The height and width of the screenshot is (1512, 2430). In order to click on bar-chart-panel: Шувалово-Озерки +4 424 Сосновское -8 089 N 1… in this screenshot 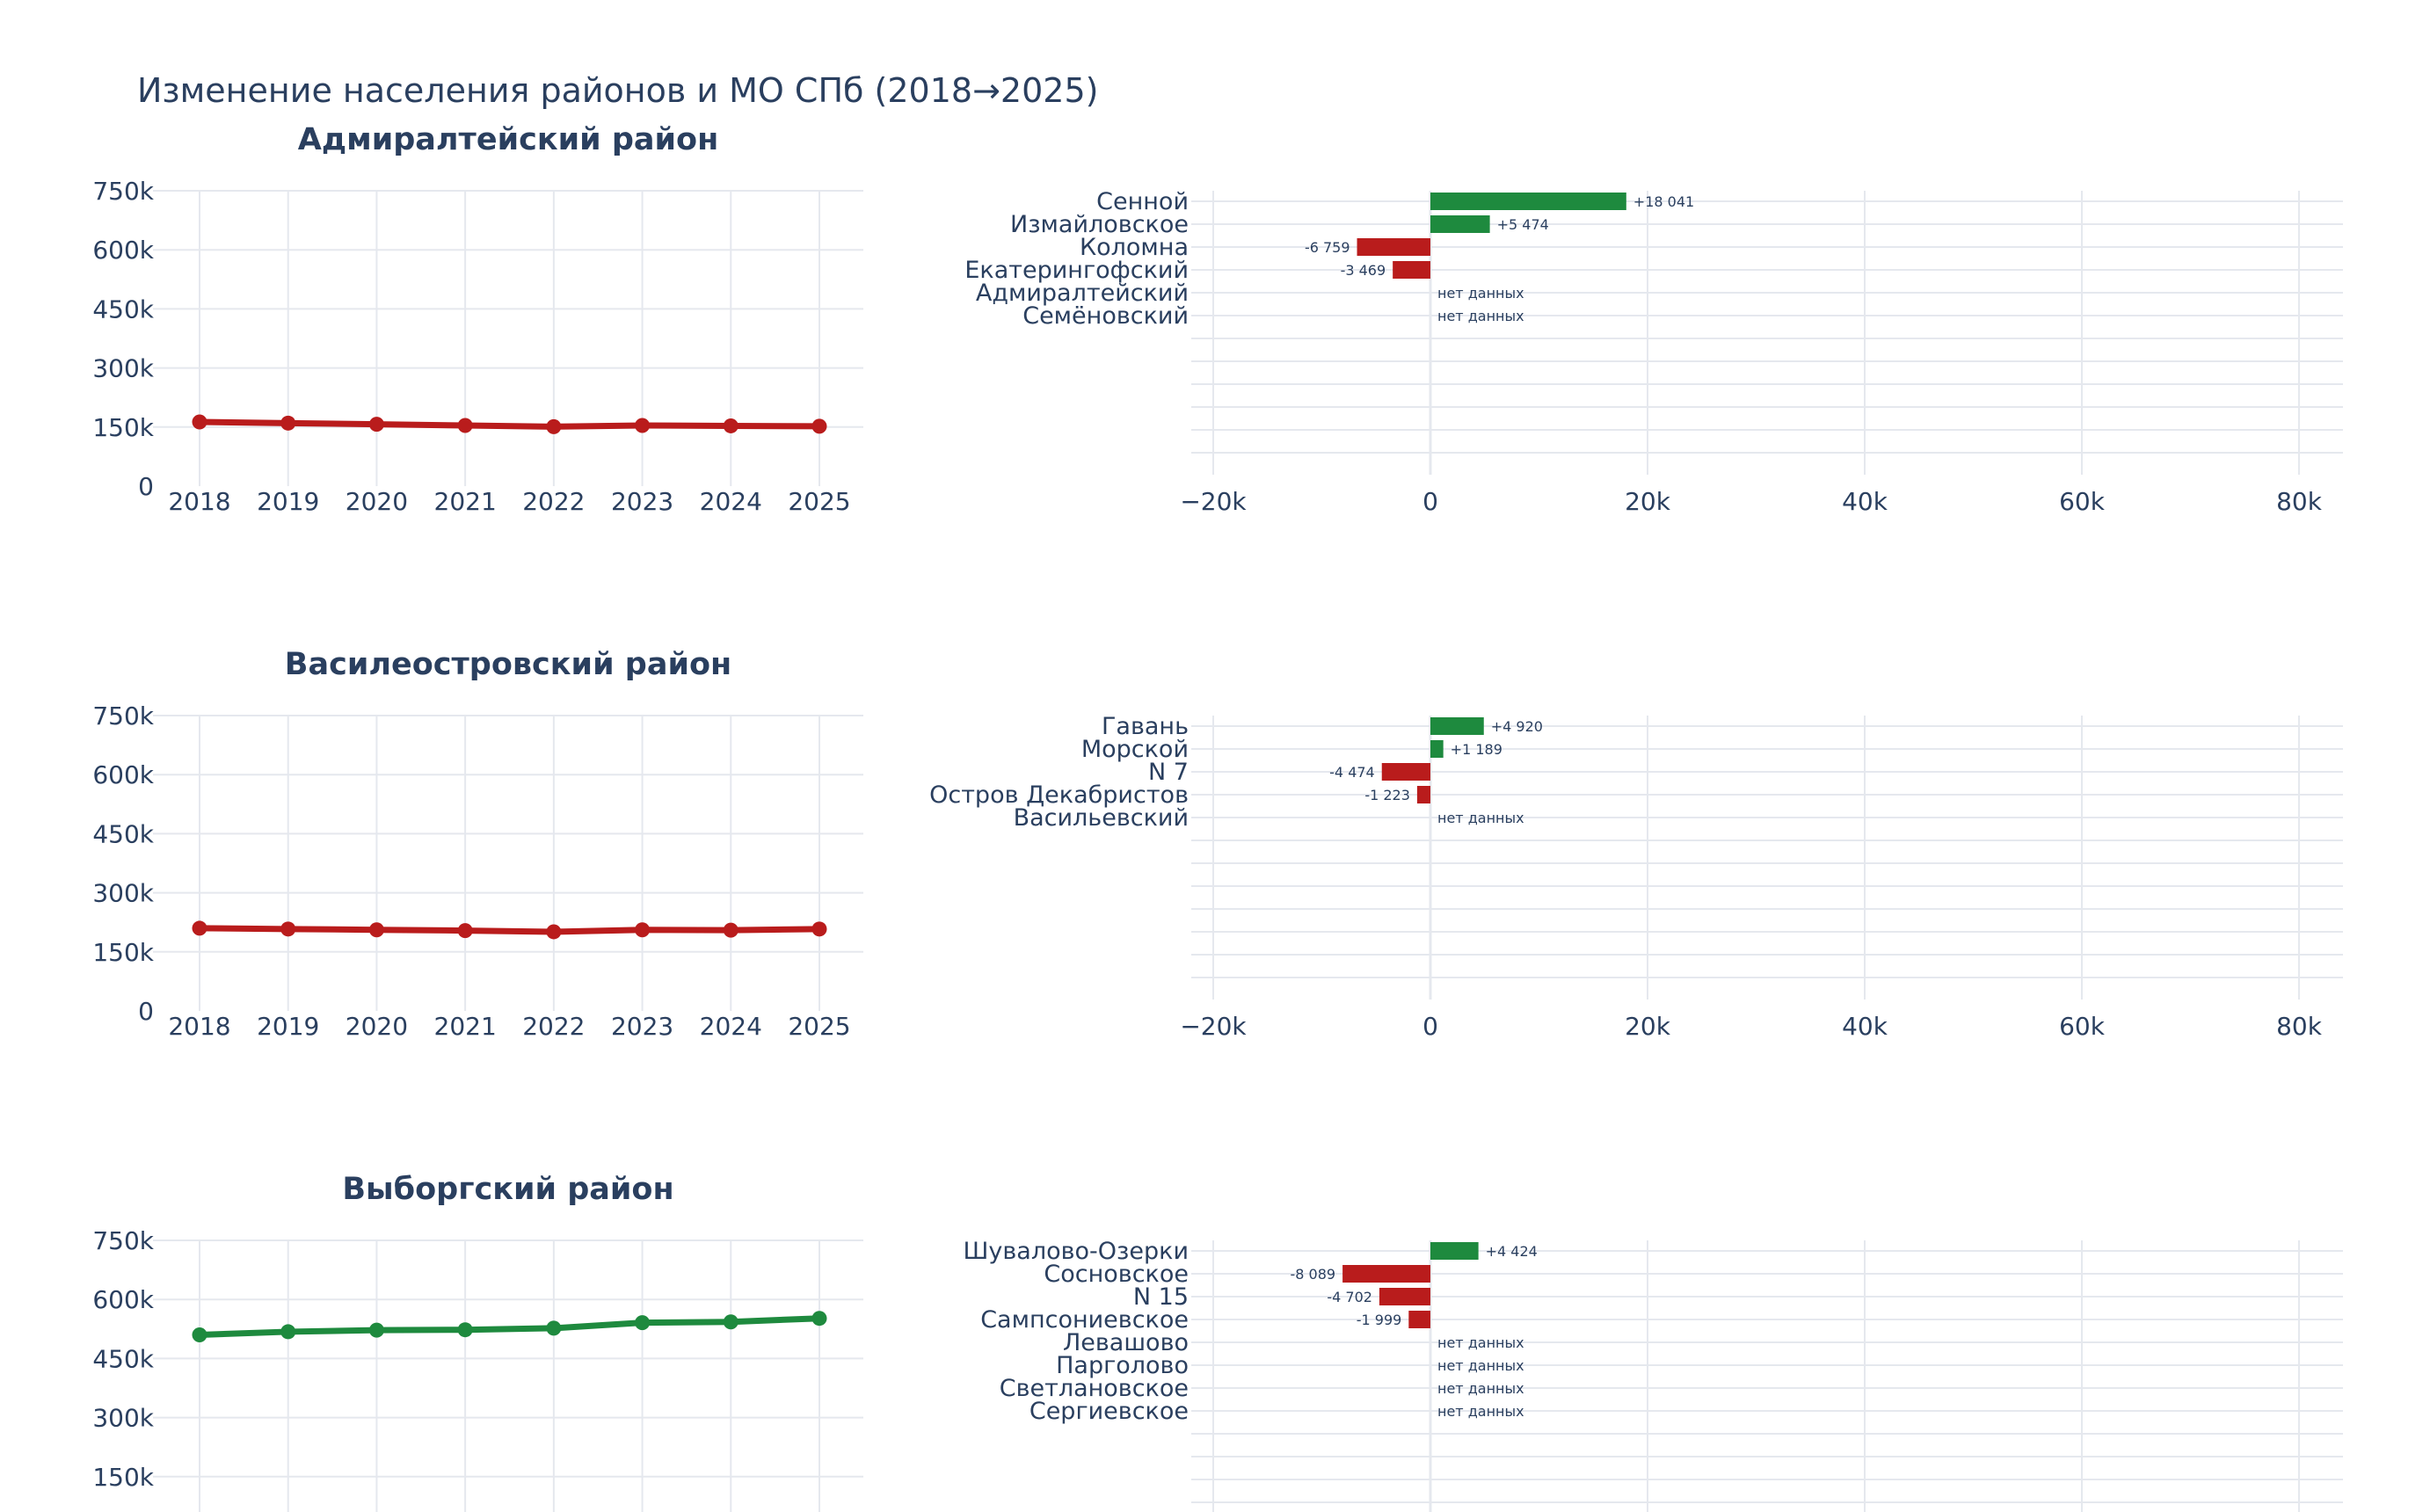, I will do `click(1653, 1375)`.